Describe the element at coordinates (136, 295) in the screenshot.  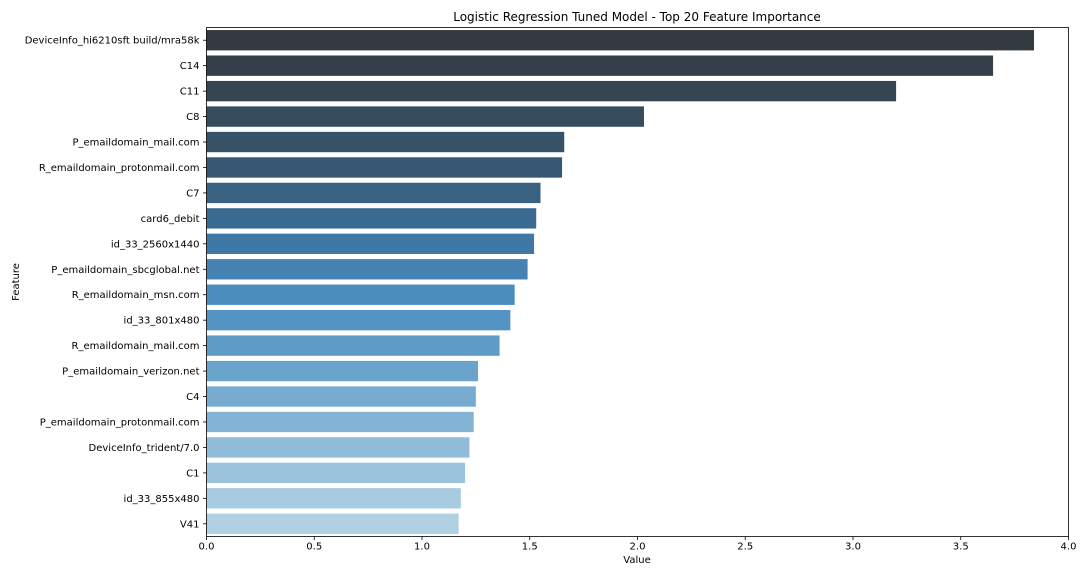
I see `y-tick-label: R_emaildomain_msn.com` at that location.